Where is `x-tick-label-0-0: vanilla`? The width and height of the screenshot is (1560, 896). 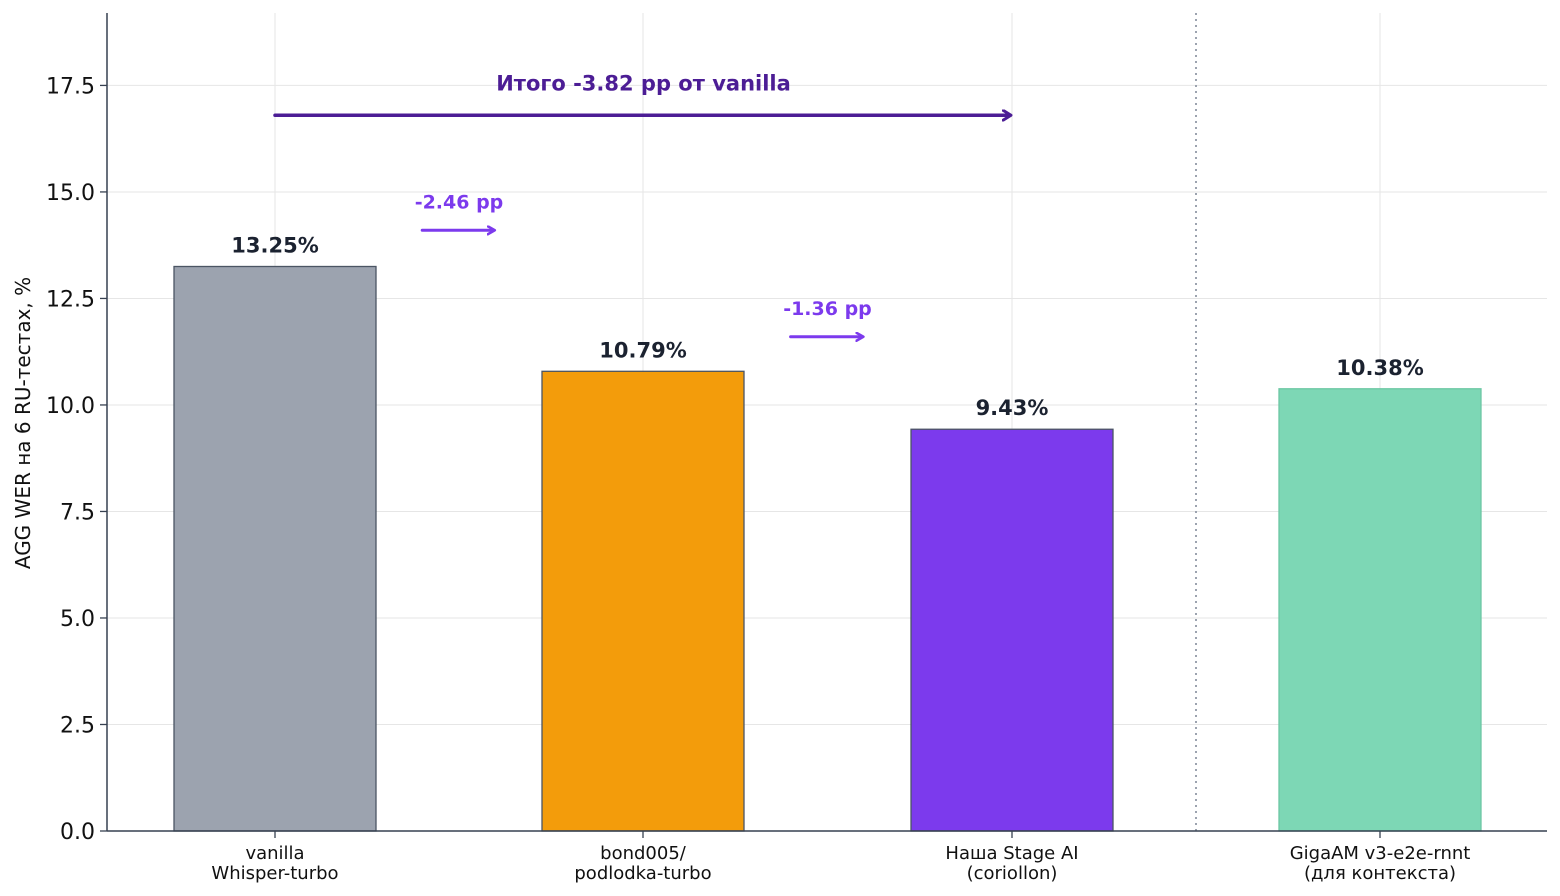 x-tick-label-0-0: vanilla is located at coordinates (274, 853).